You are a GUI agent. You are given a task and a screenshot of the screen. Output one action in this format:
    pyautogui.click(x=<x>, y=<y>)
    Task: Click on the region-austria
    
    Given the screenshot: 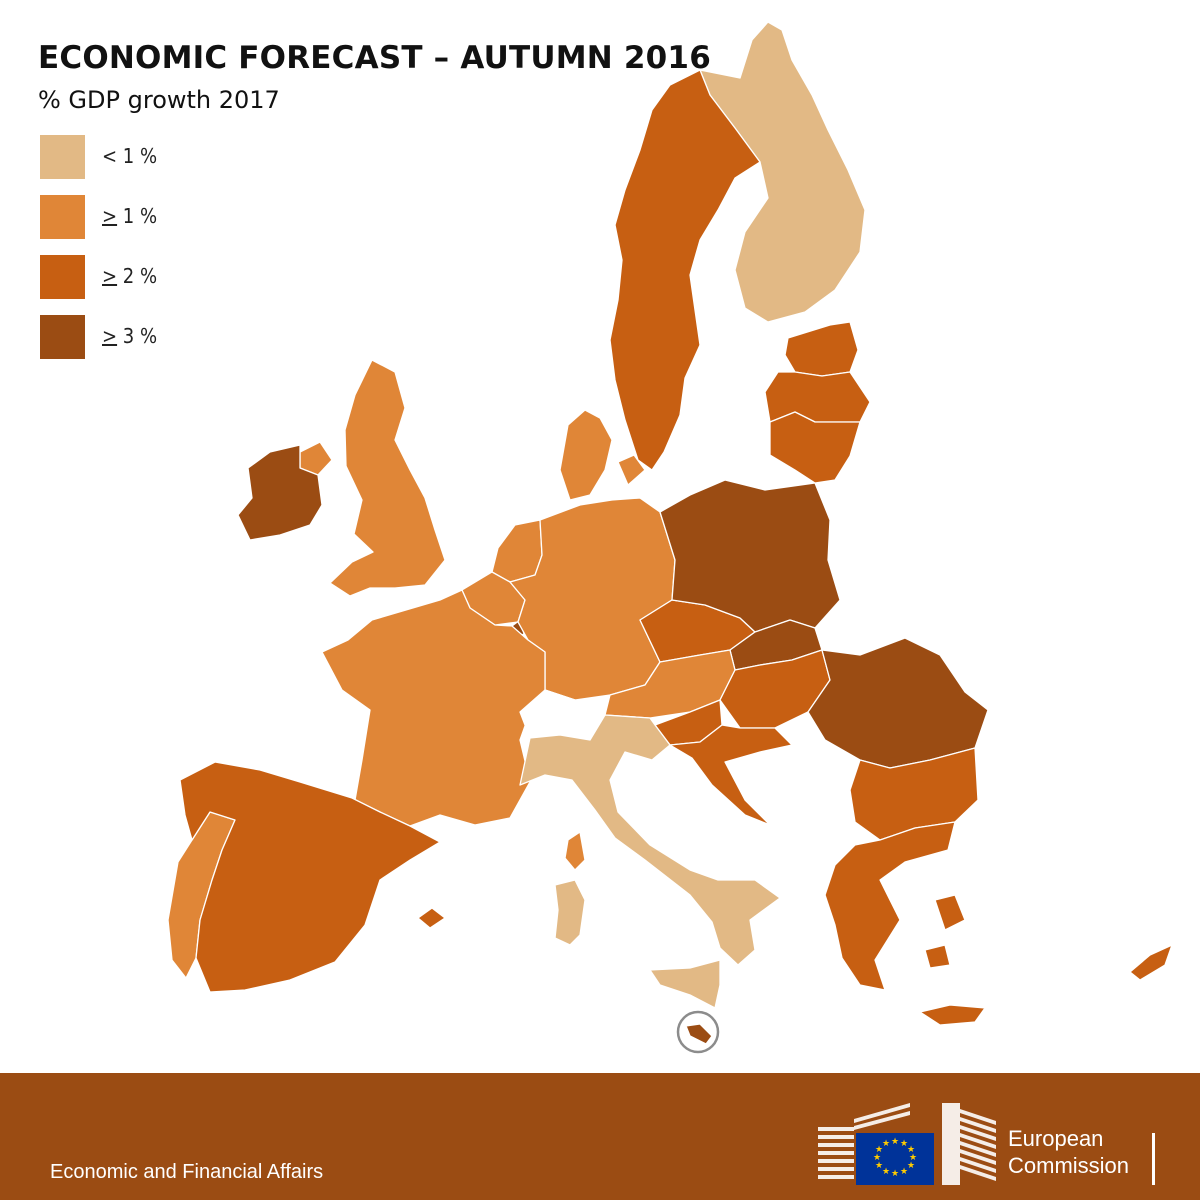 What is the action you would take?
    pyautogui.click(x=670, y=684)
    